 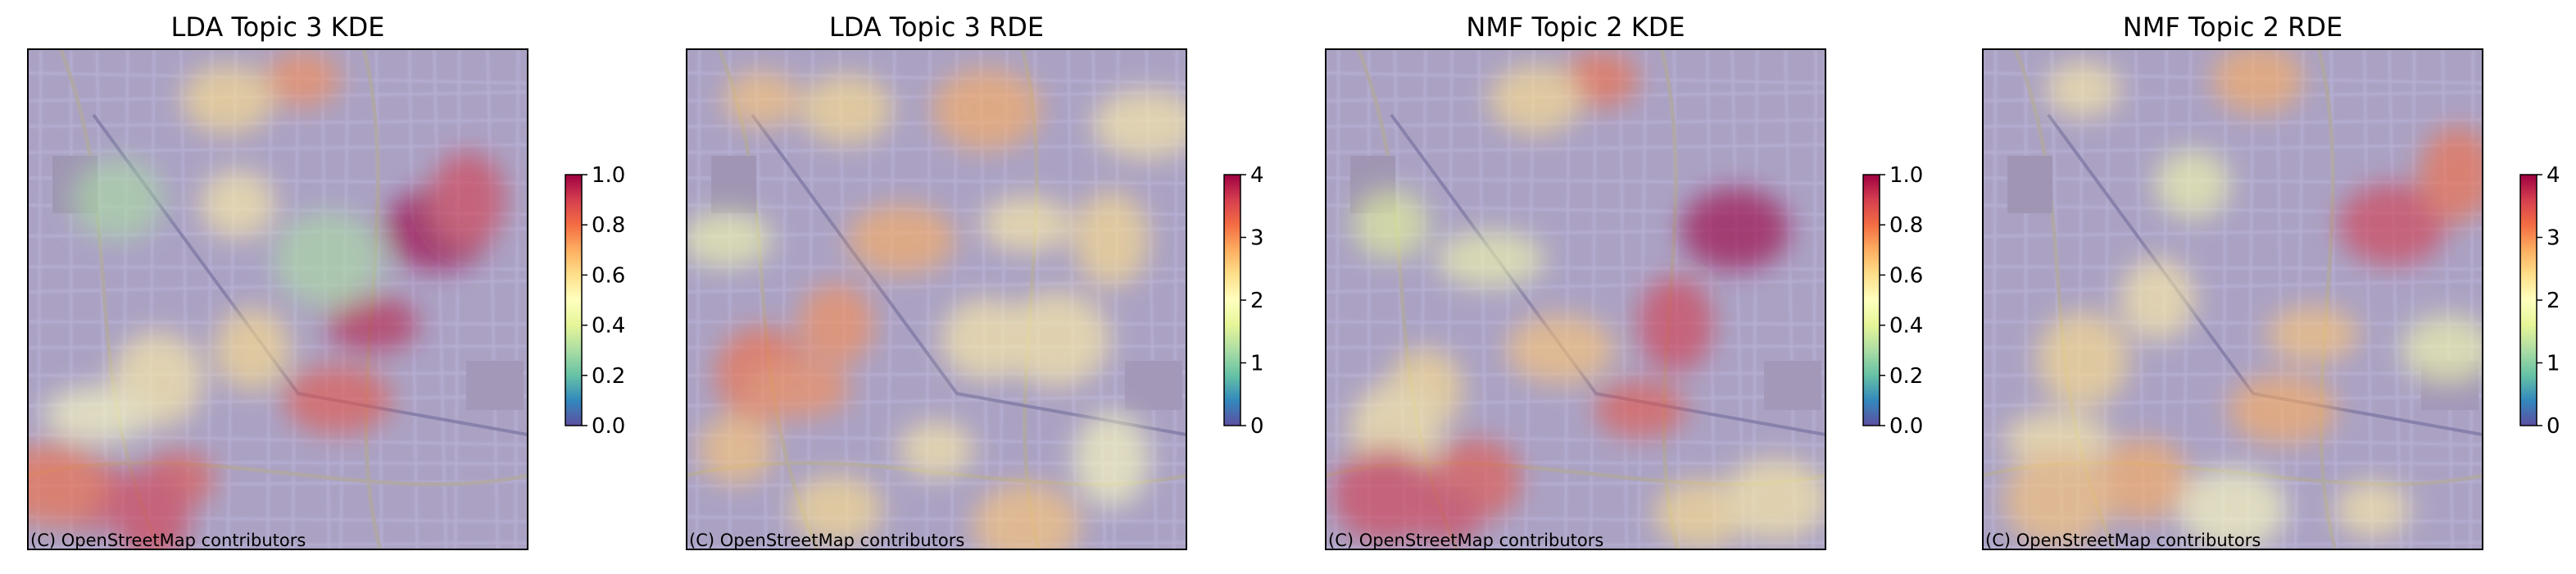 What do you see at coordinates (278, 27) in the screenshot?
I see `chart-title: LDA Topic 3 KDE` at bounding box center [278, 27].